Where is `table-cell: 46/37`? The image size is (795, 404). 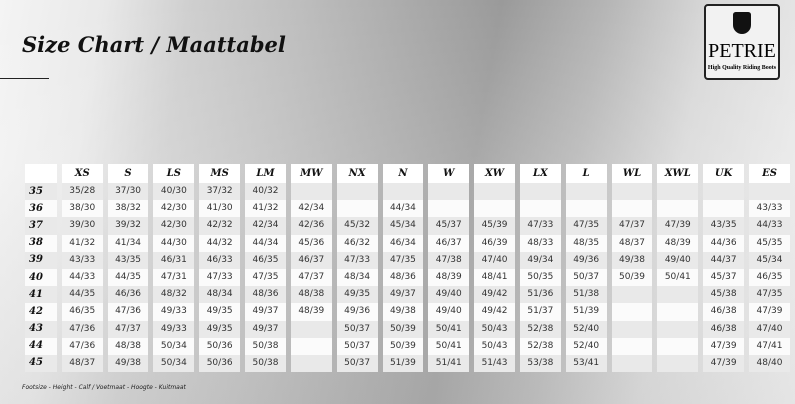 table-cell: 46/37 is located at coordinates (311, 260).